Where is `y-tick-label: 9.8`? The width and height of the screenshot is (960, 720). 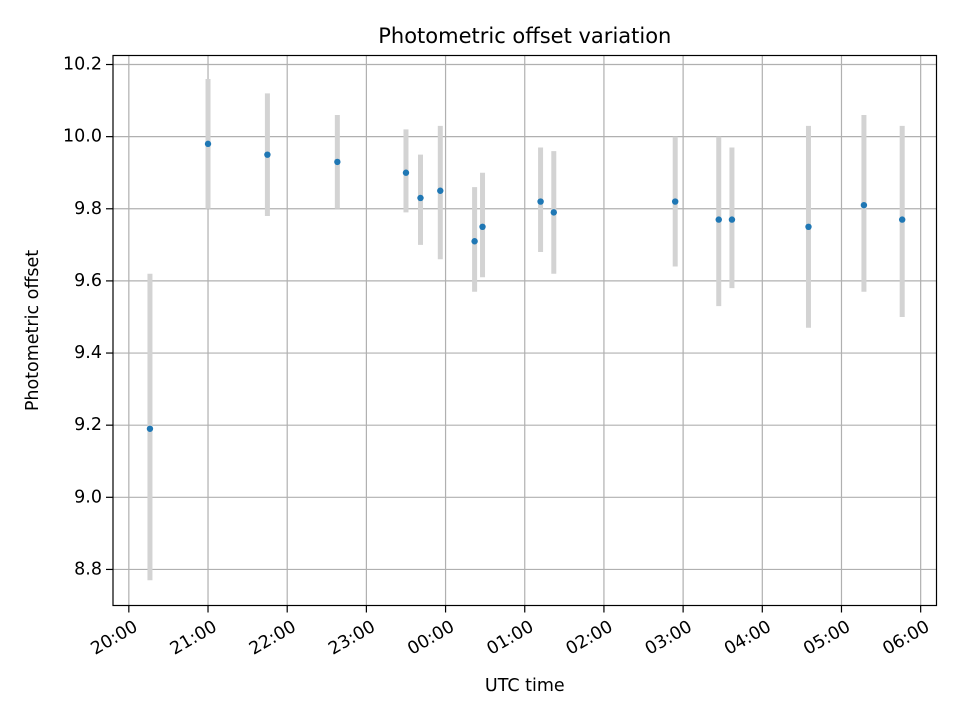 y-tick-label: 9.8 is located at coordinates (88, 209).